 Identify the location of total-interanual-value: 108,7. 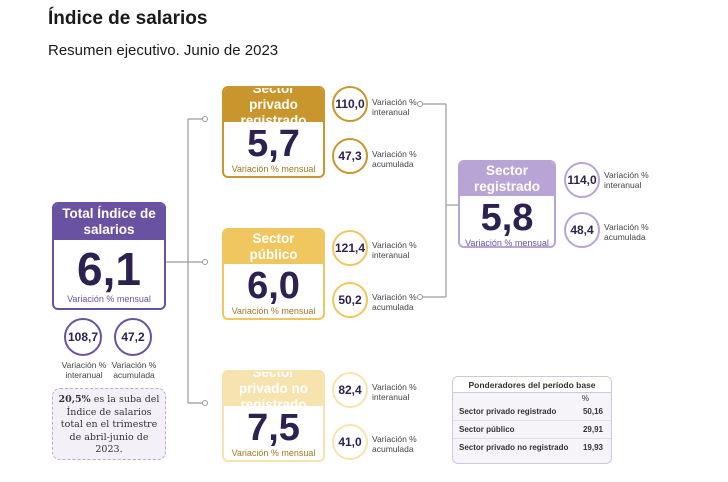
(83, 337).